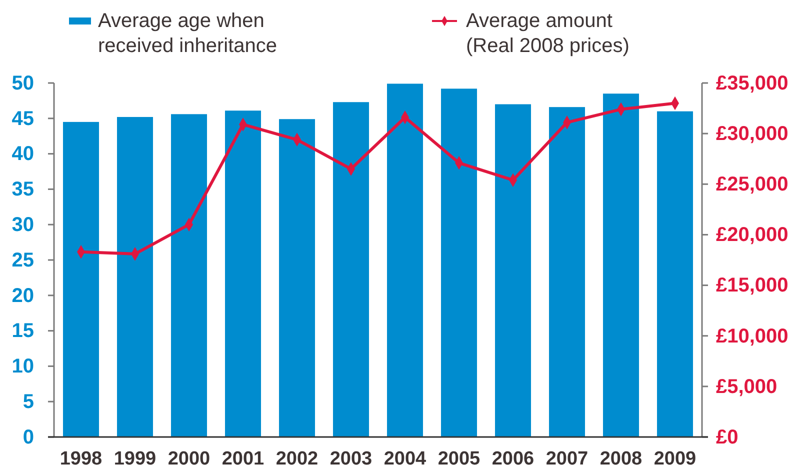 The width and height of the screenshot is (796, 476). What do you see at coordinates (23, 119) in the screenshot?
I see `y-tick-label: 45` at bounding box center [23, 119].